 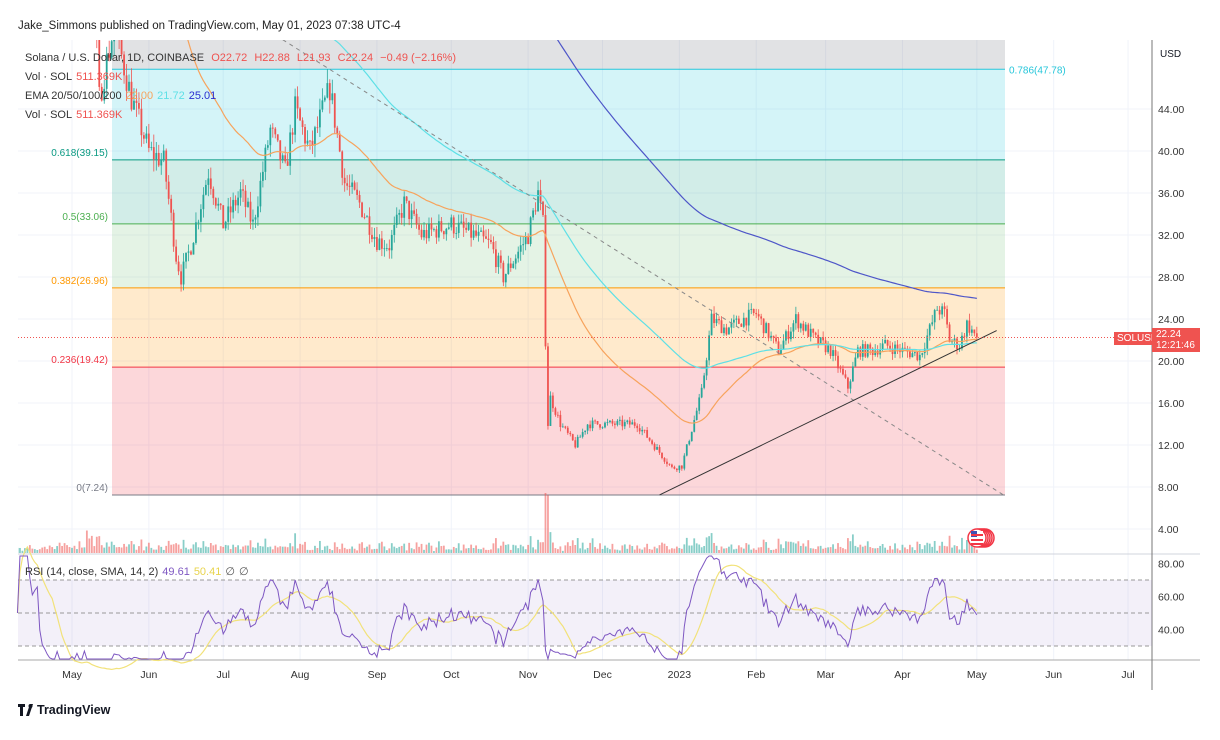 I want to click on rsi-line, so click(x=497, y=608).